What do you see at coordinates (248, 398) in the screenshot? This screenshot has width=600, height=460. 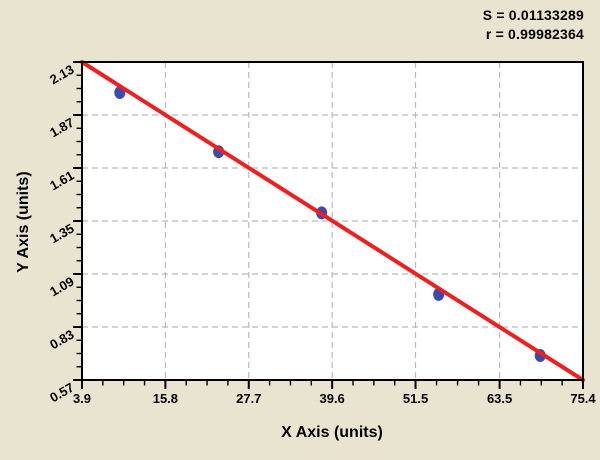 I see `x-tick-label: 27.7` at bounding box center [248, 398].